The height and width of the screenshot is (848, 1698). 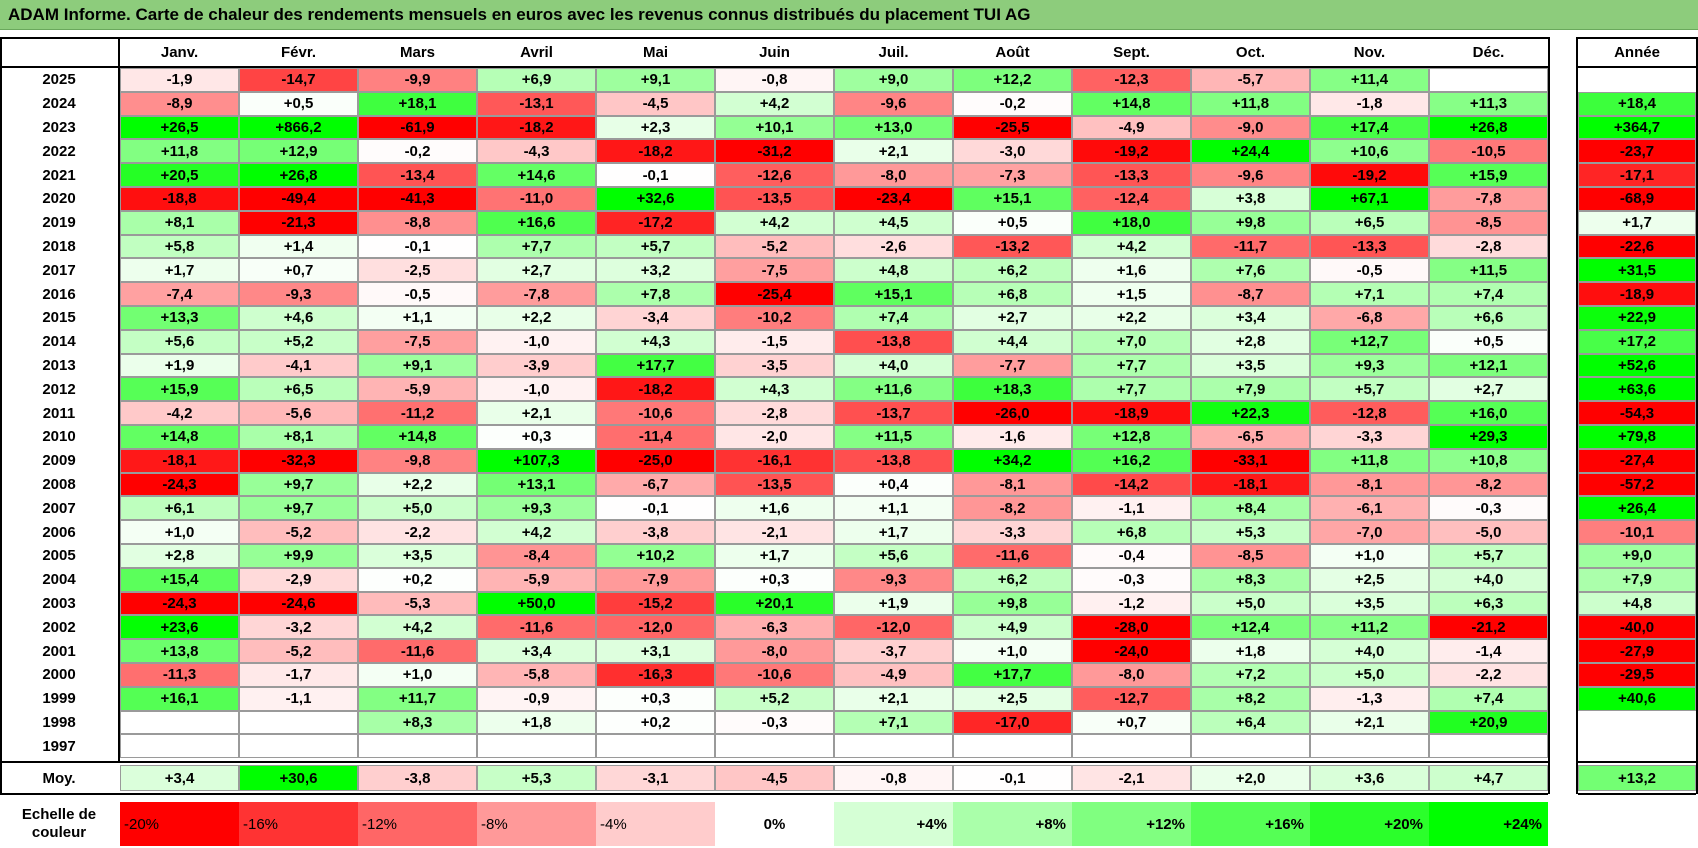 I want to click on heatmap-cell: +11,2, so click(x=1369, y=627).